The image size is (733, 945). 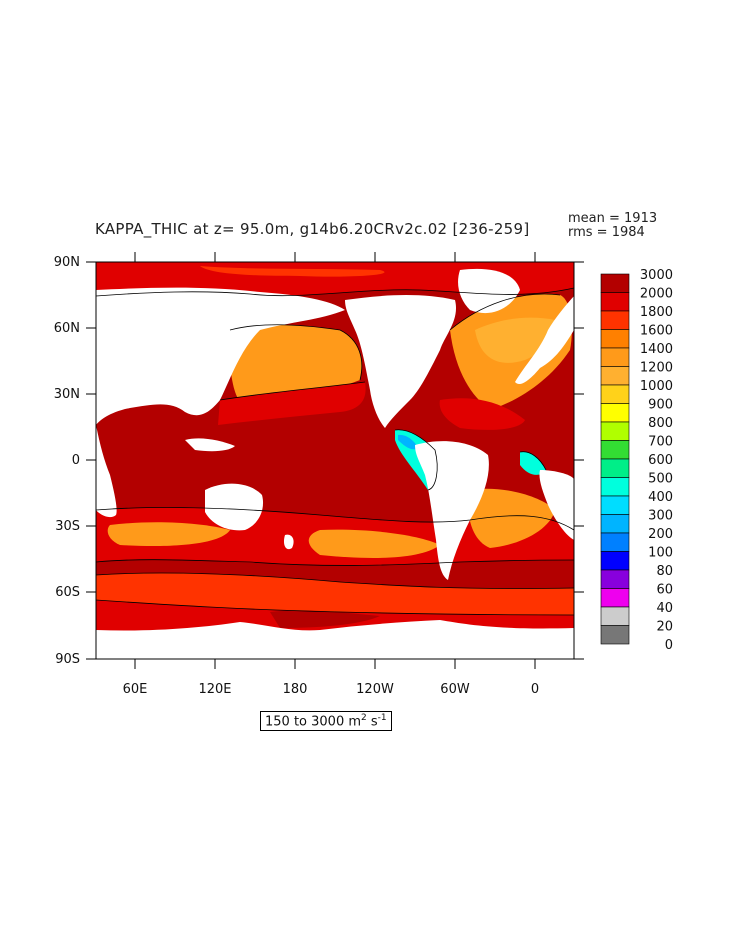 What do you see at coordinates (106, 471) in the screenshot?
I see `land-africa` at bounding box center [106, 471].